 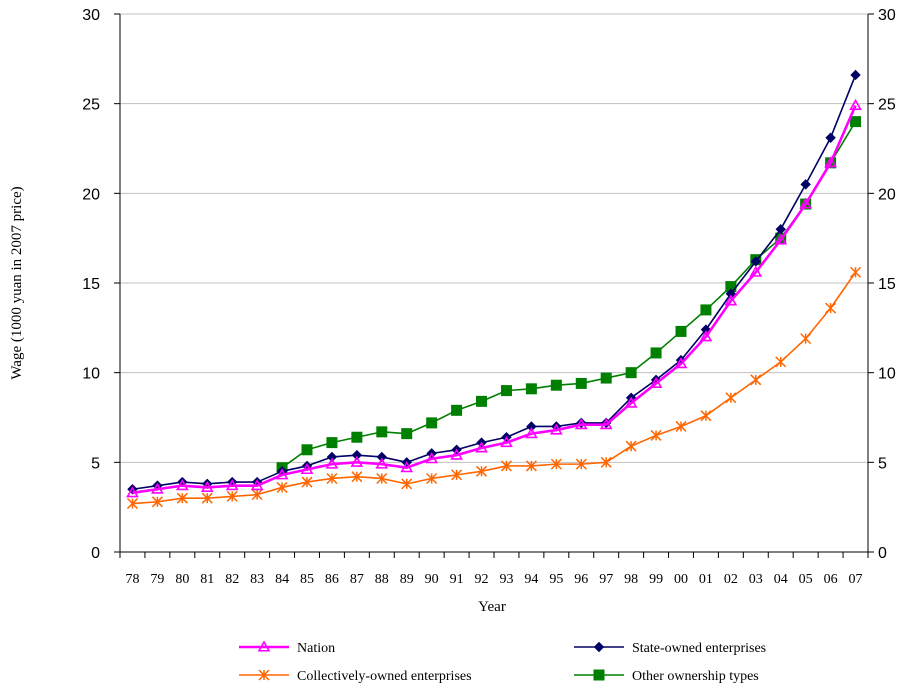 What do you see at coordinates (887, 284) in the screenshot?
I see `y-tick-label-right: 15` at bounding box center [887, 284].